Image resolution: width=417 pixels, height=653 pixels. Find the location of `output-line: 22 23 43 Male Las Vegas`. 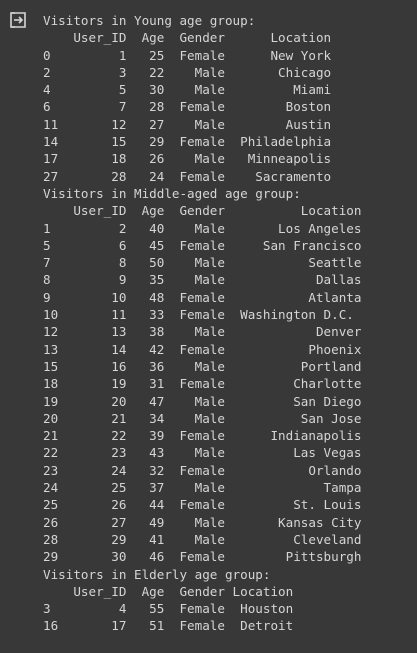

output-line: 22 23 43 Male Las Vegas is located at coordinates (202, 453).